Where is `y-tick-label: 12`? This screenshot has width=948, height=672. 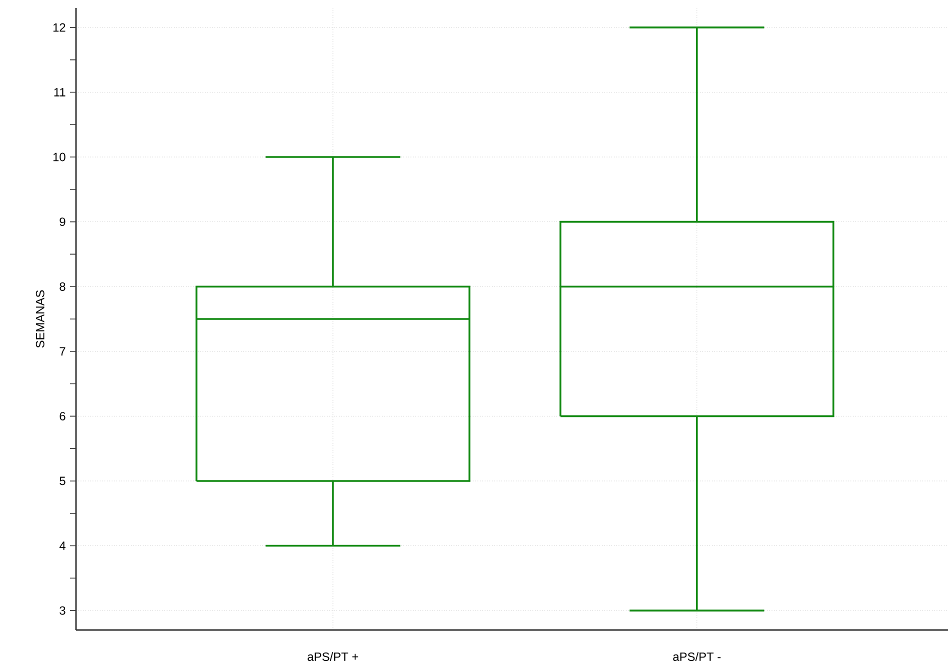 y-tick-label: 12 is located at coordinates (59, 27).